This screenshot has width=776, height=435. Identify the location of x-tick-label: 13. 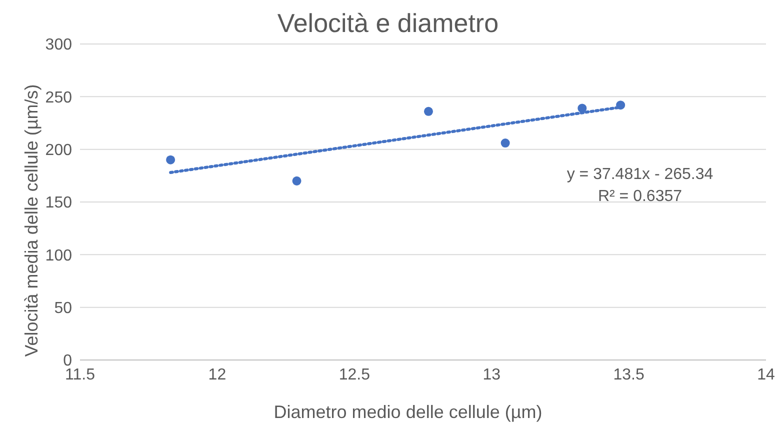
(491, 375).